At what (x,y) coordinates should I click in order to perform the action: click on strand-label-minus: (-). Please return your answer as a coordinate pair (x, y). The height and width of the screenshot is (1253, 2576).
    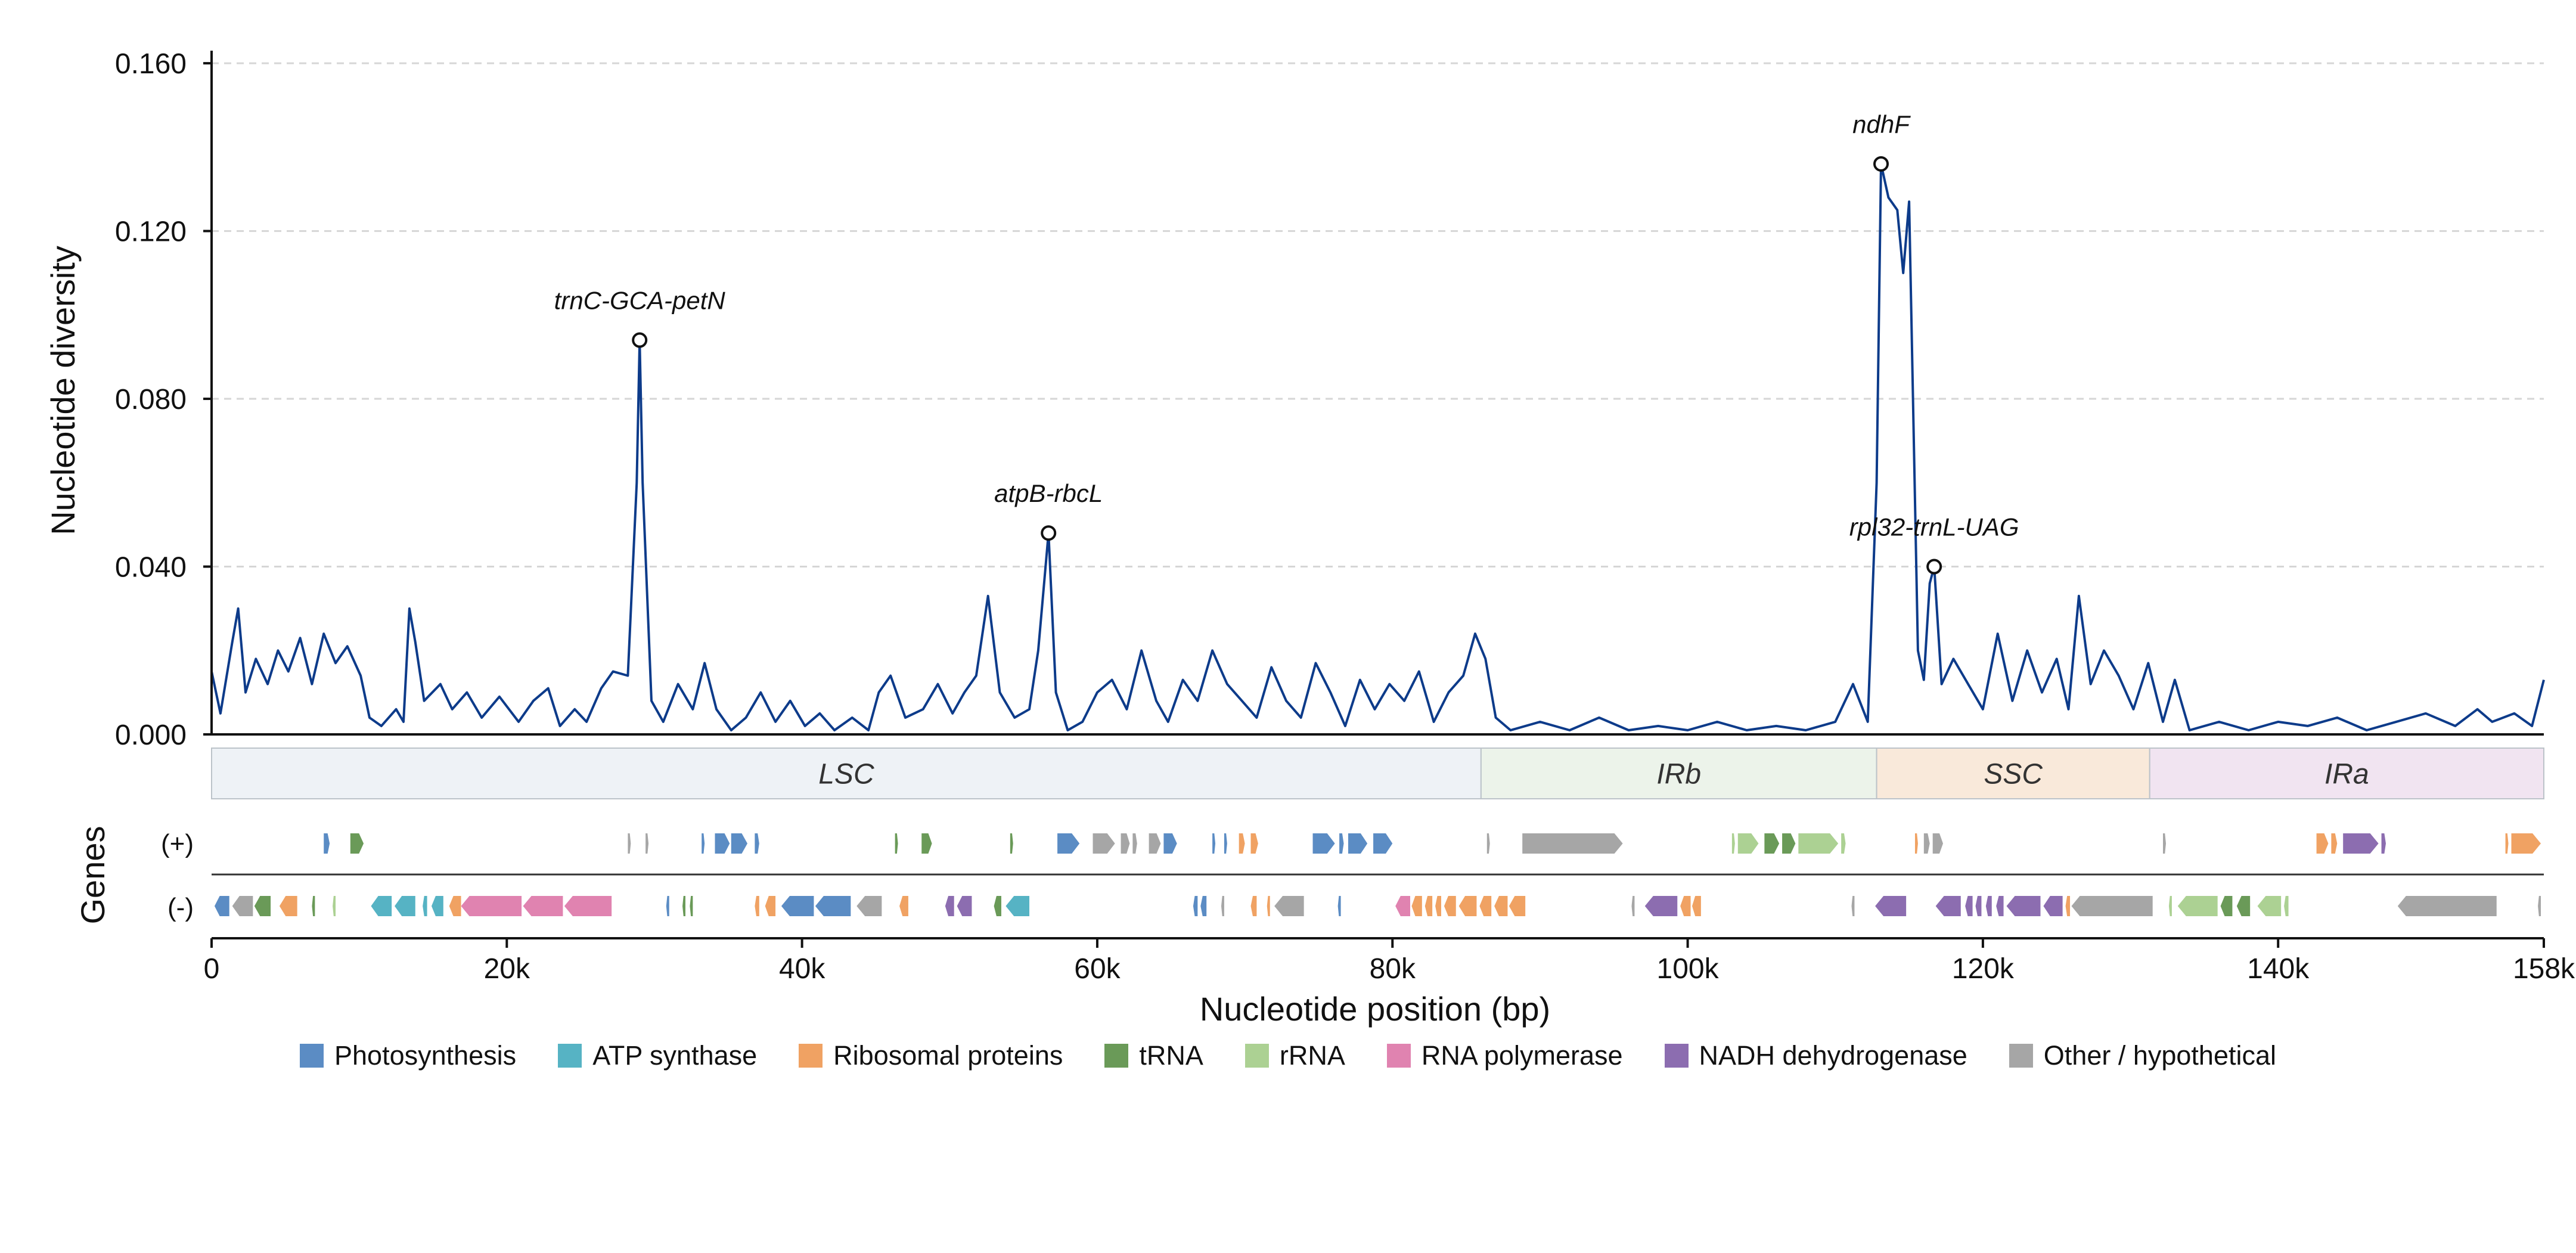
    Looking at the image, I should click on (181, 907).